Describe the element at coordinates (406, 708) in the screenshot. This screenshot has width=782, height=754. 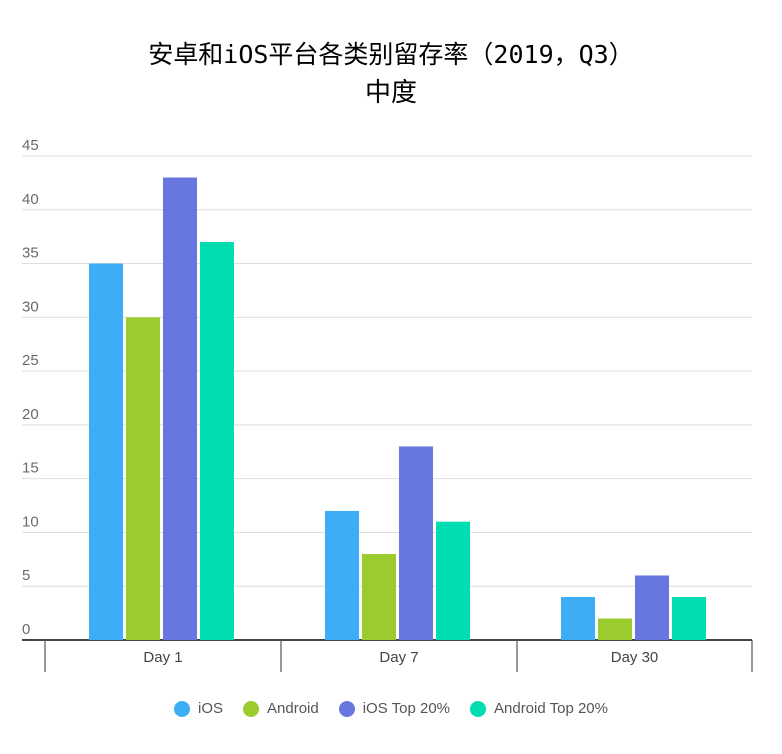
I see `legend-label: iOS Top 20%` at that location.